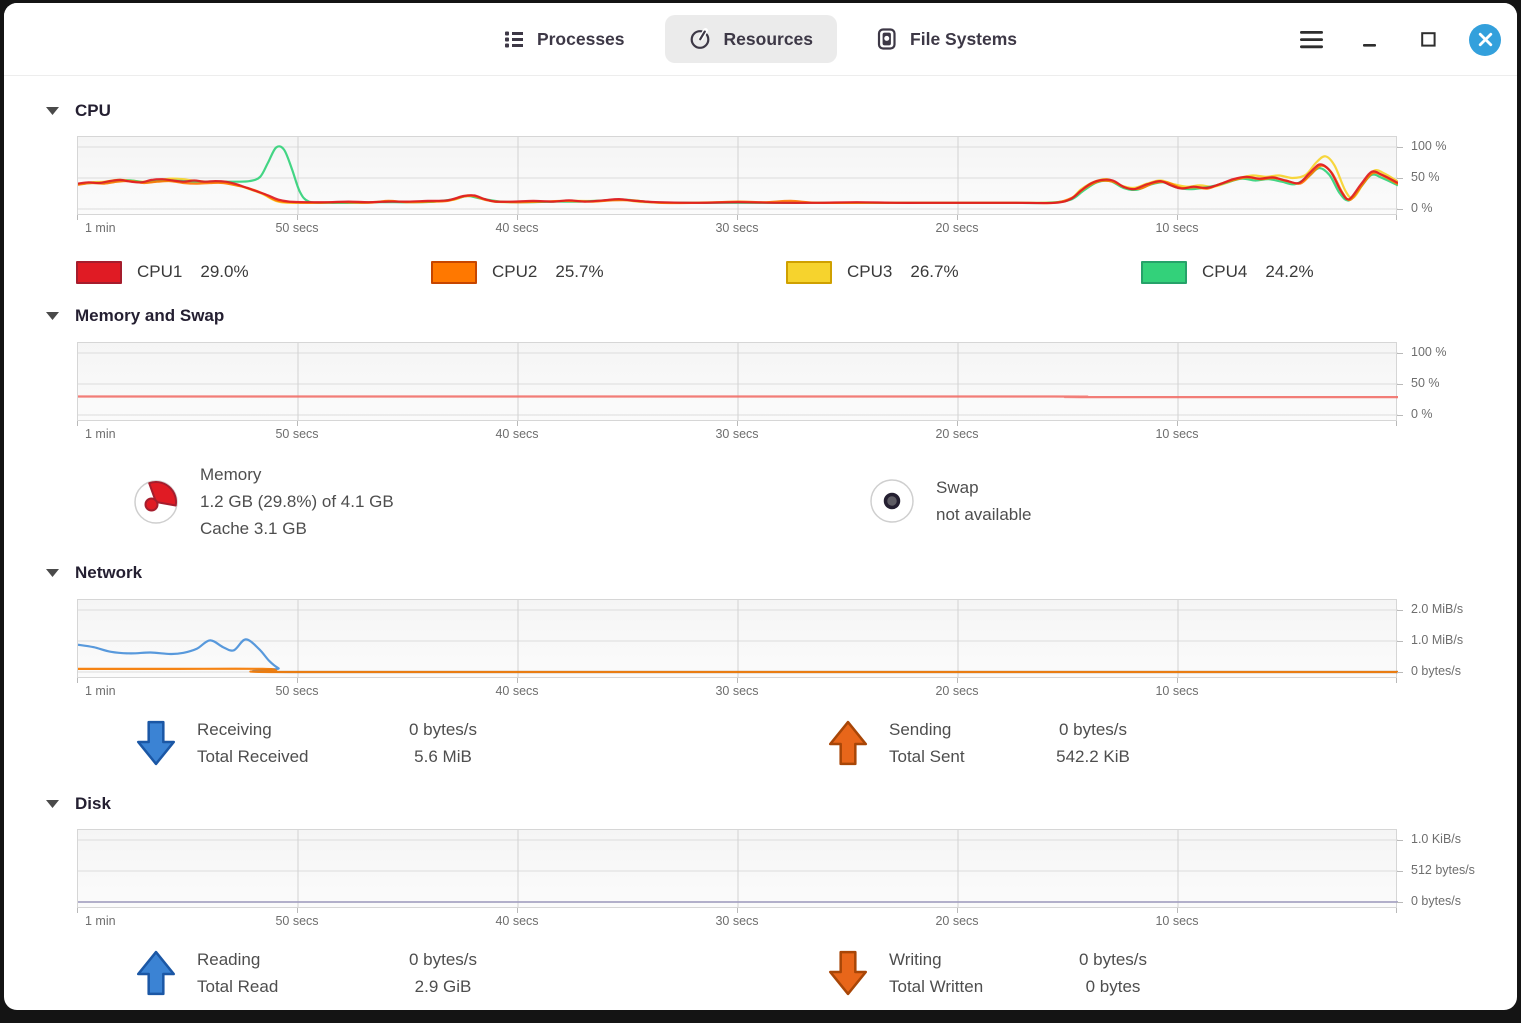 This screenshot has width=1521, height=1023. Describe the element at coordinates (224, 271) in the screenshot. I see `cpu-legend-value: 29.0%` at that location.